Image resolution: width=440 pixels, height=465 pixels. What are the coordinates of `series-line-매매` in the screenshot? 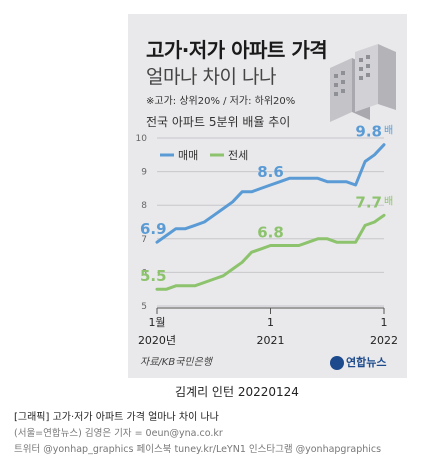 It's located at (270, 193).